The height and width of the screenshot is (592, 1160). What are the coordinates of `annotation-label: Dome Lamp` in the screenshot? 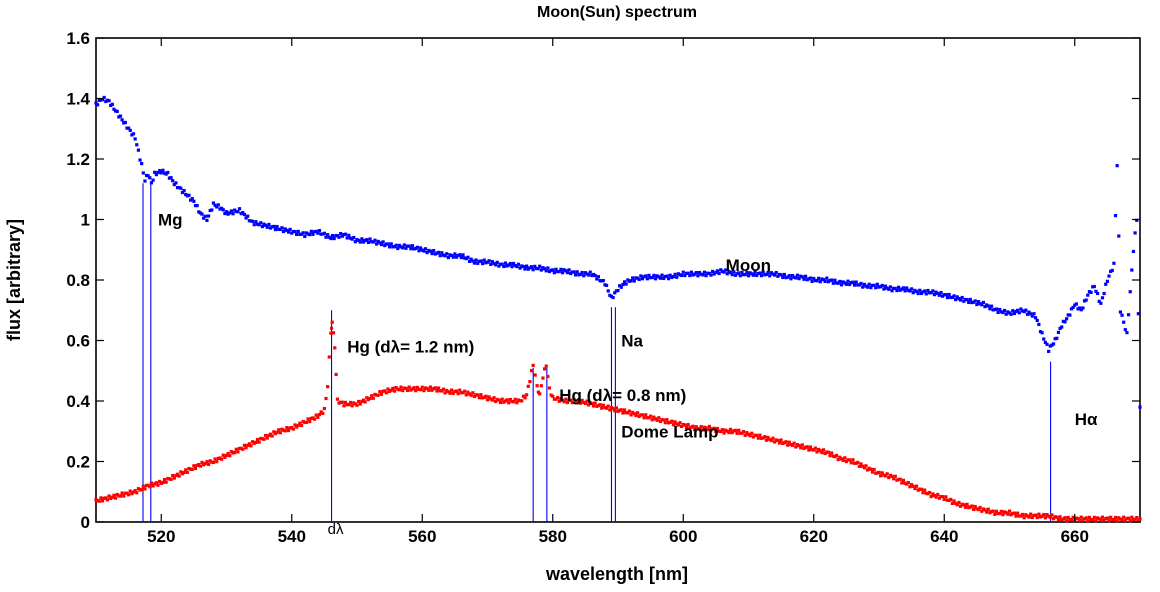 It's located at (669, 431).